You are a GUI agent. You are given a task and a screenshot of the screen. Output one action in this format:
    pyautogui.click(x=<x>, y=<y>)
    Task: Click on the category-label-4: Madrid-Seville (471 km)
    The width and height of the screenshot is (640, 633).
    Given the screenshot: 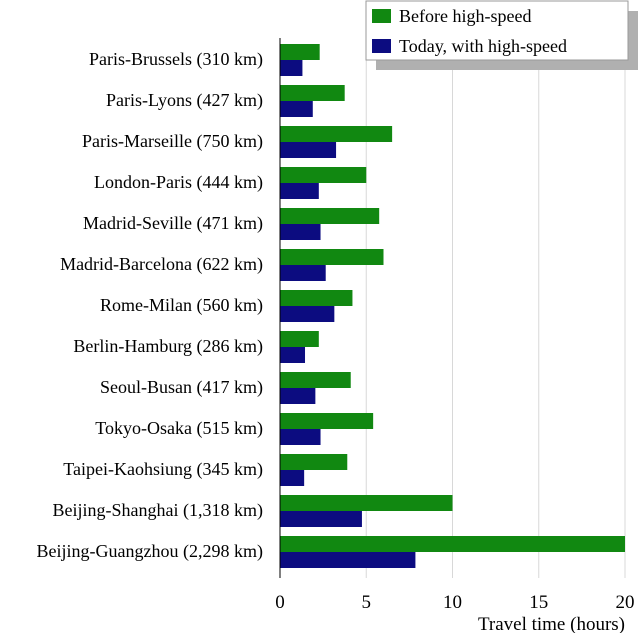 What is the action you would take?
    pyautogui.click(x=173, y=223)
    